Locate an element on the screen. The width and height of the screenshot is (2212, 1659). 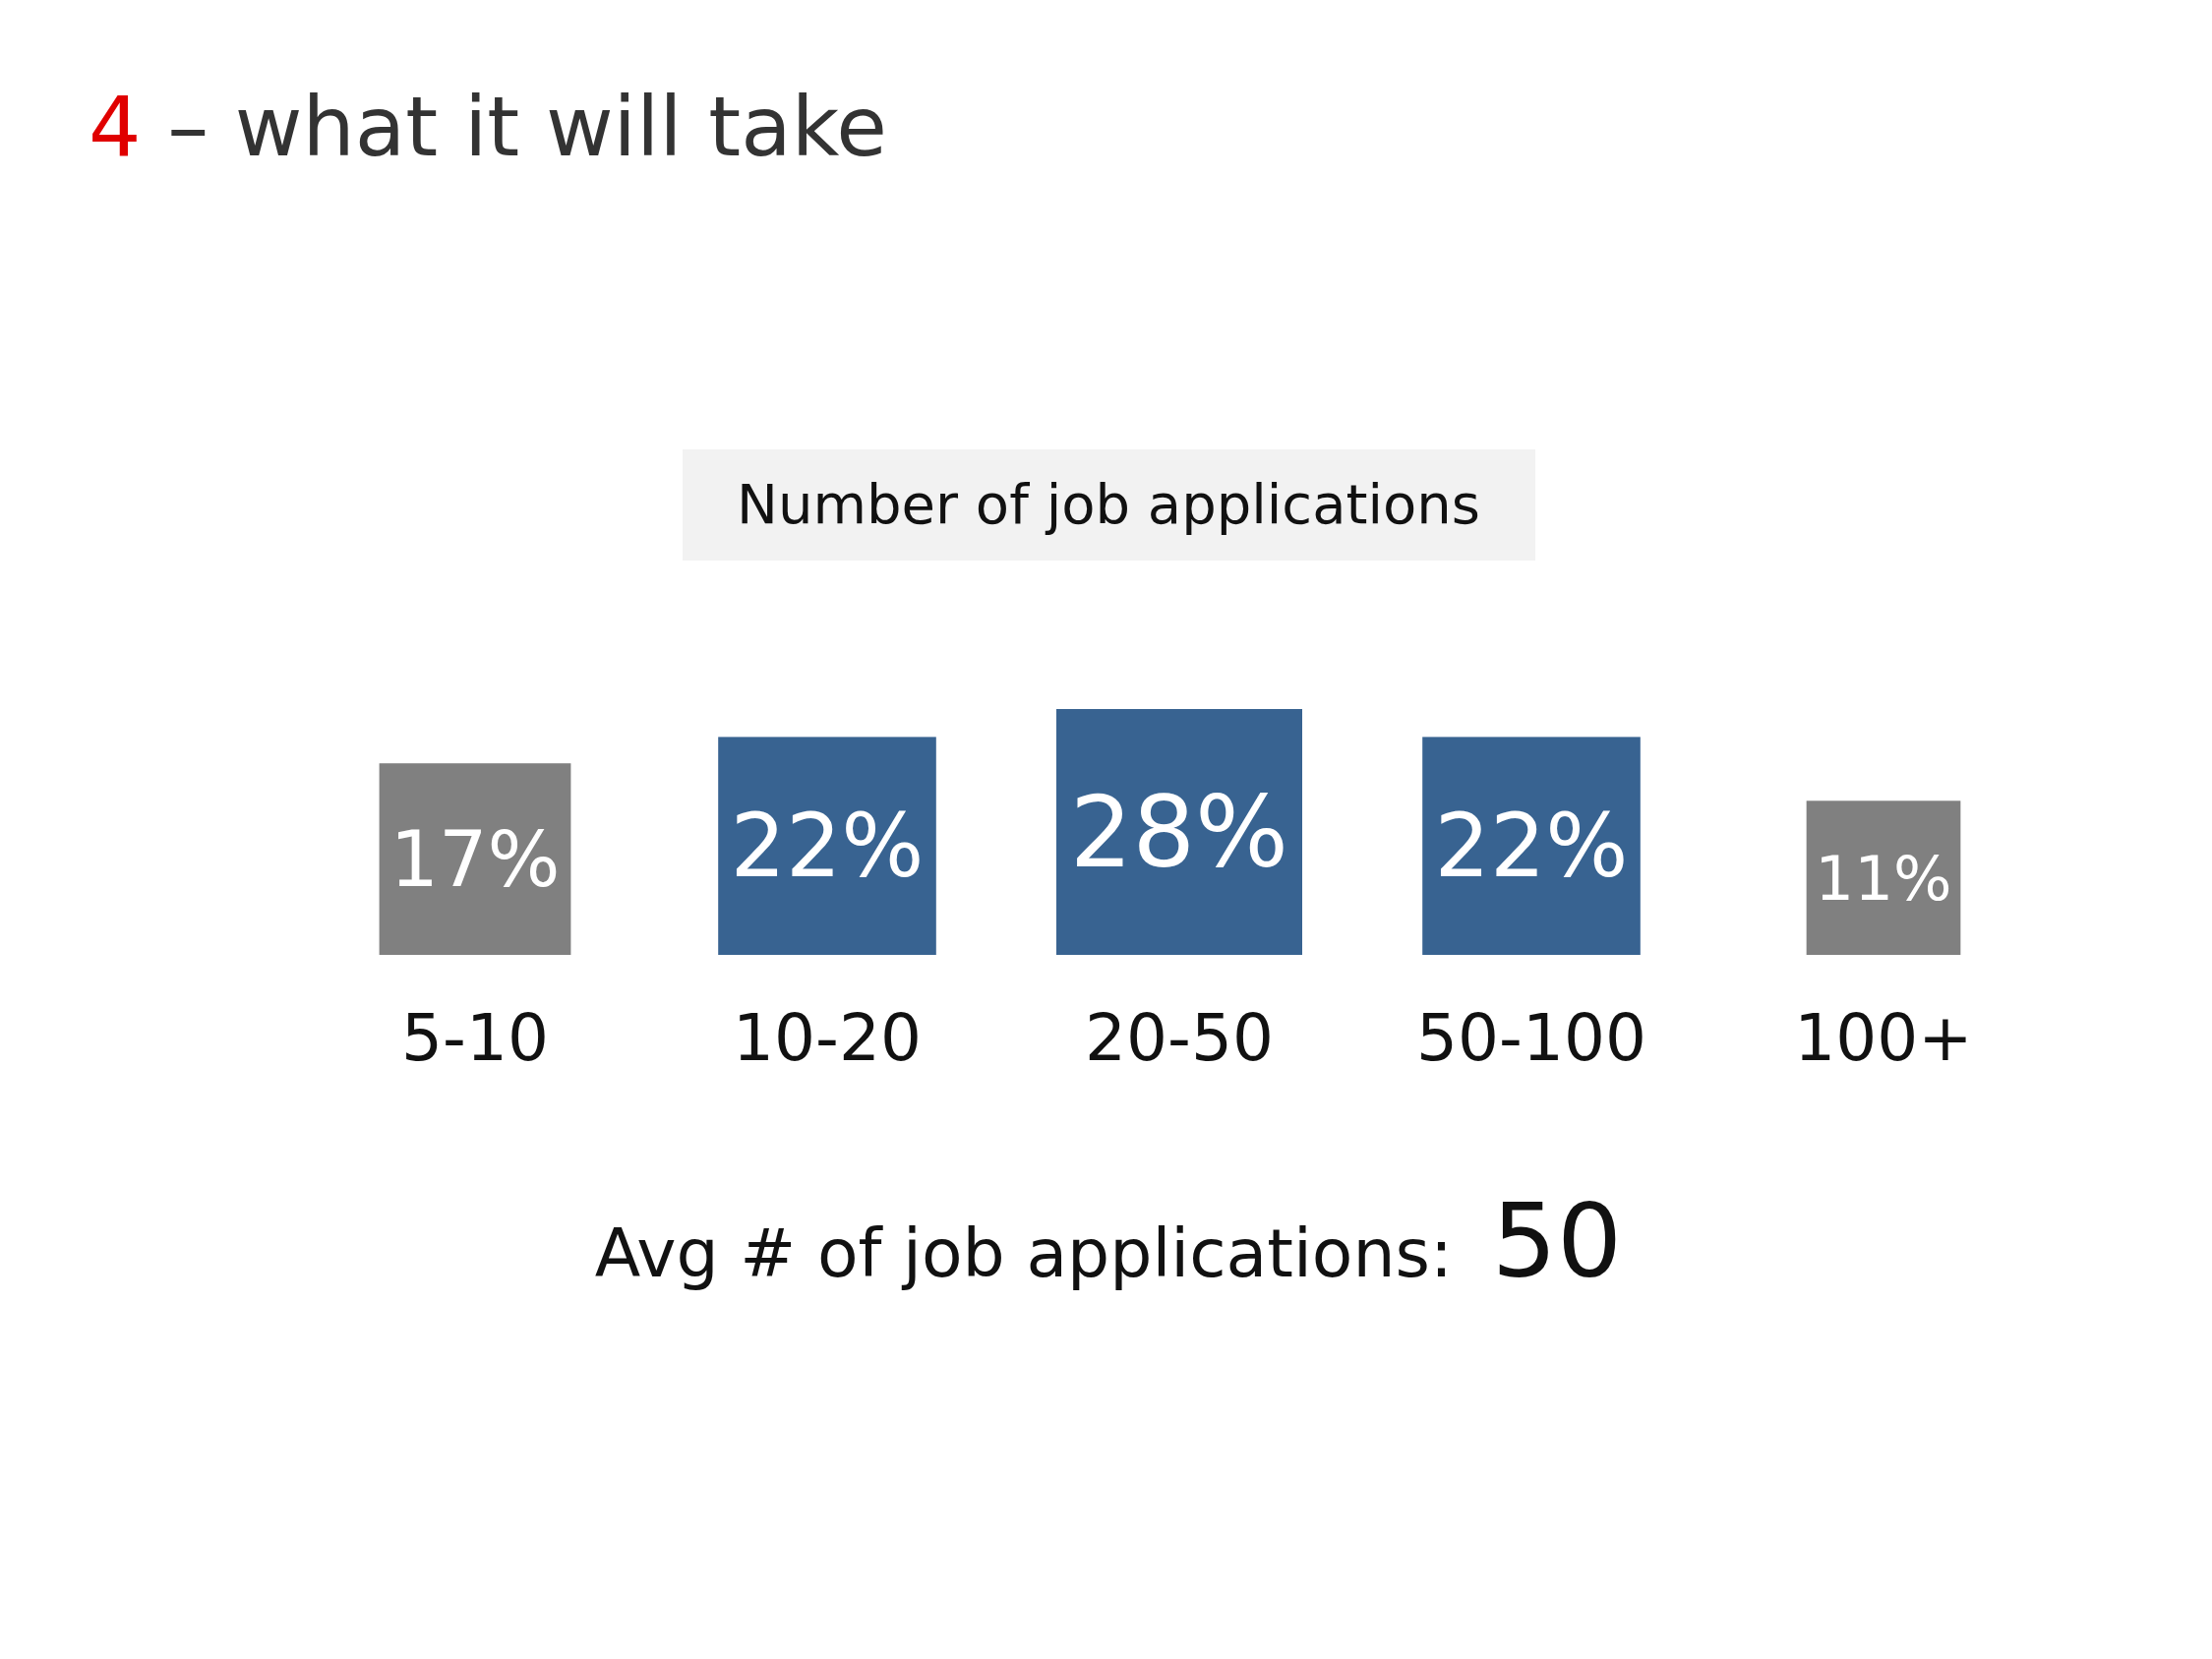
data-label: 11% is located at coordinates (1883, 878).